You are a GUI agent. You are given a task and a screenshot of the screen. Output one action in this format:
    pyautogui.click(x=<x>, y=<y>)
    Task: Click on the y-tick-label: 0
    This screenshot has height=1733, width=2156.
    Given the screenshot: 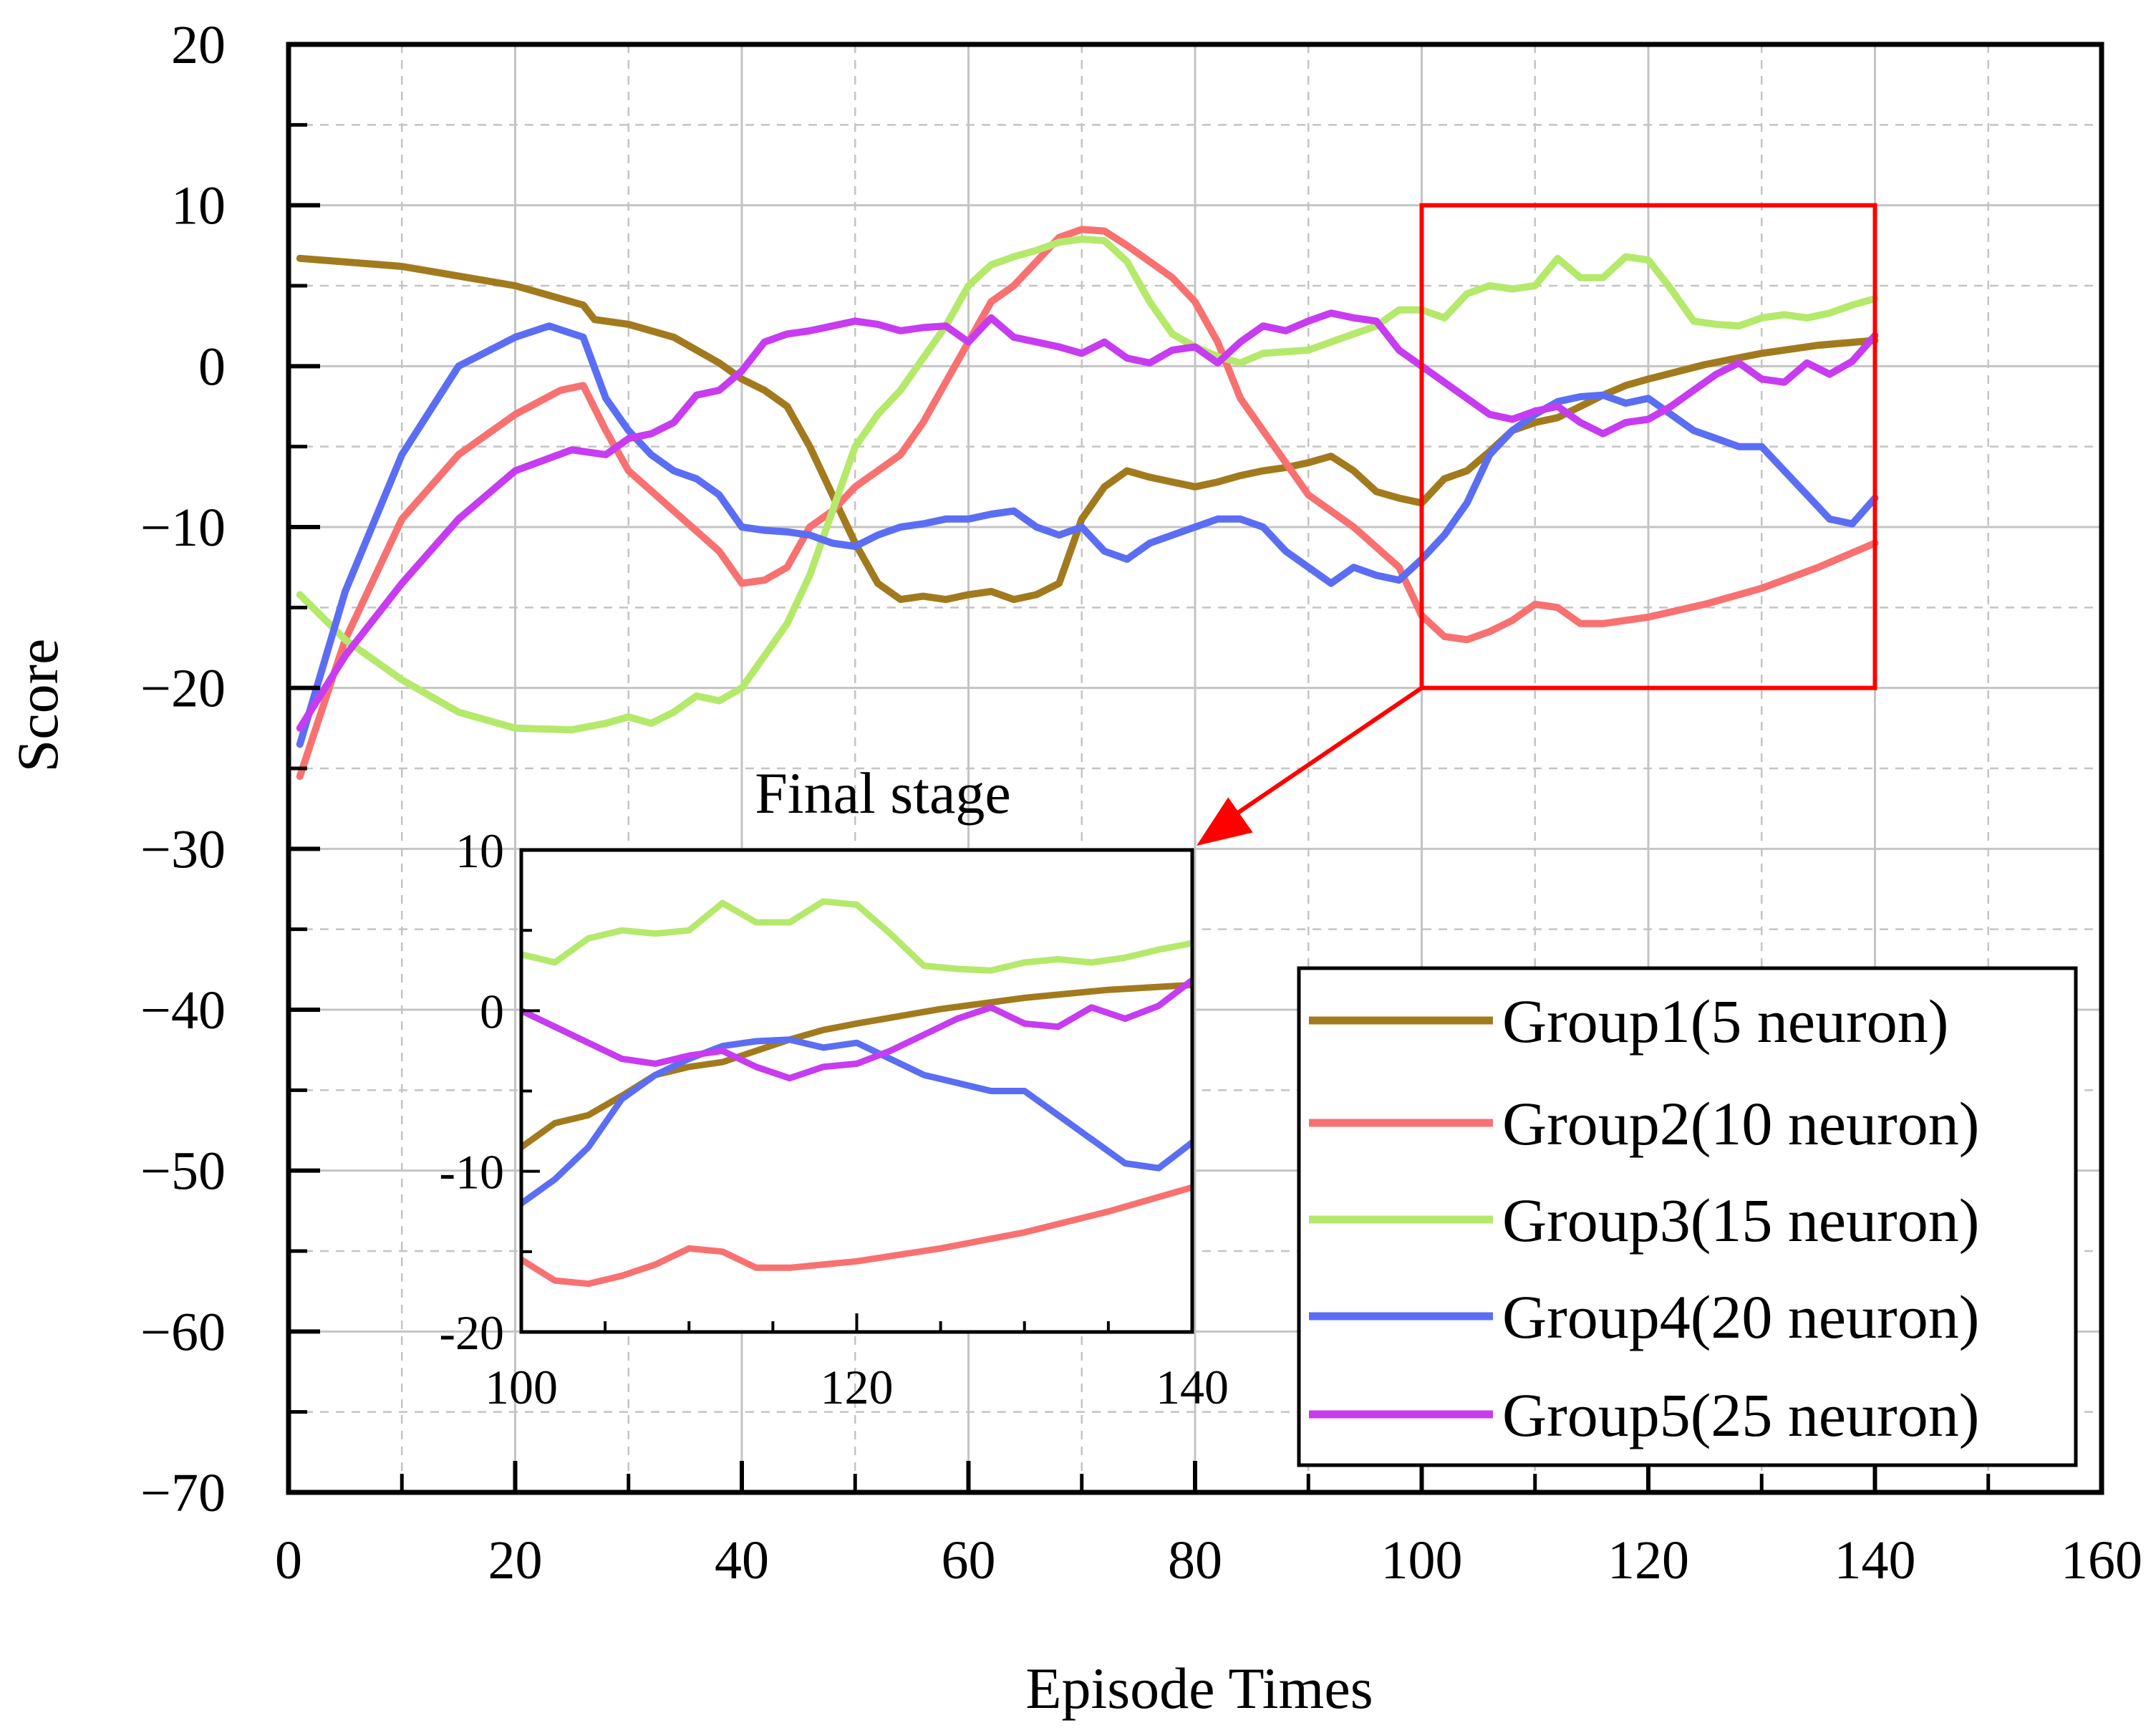 What is the action you would take?
    pyautogui.click(x=212, y=367)
    